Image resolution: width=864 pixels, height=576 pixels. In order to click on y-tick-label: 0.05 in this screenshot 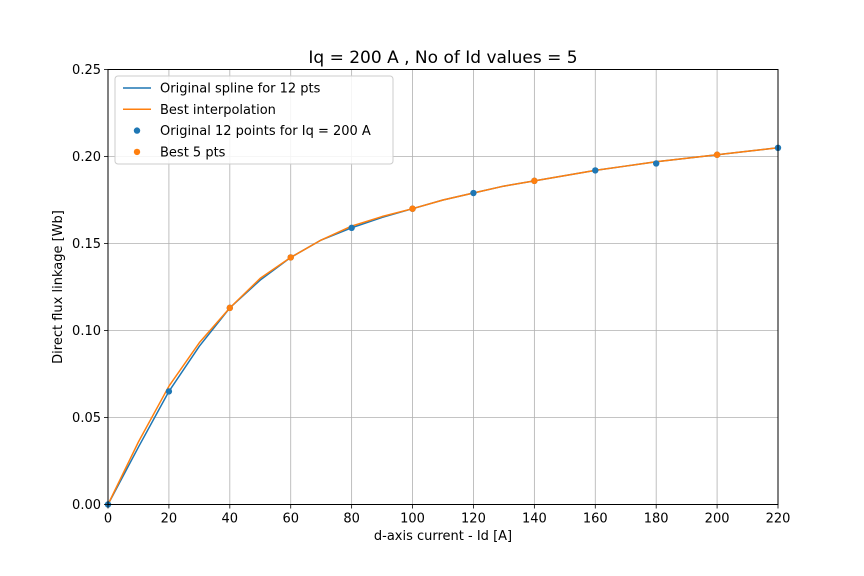, I will do `click(86, 418)`.